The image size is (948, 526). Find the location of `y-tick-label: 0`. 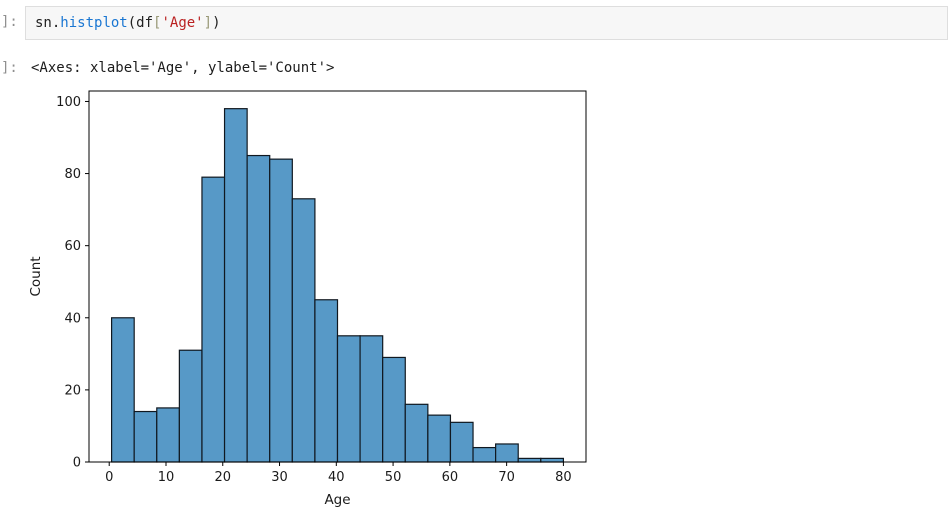

y-tick-label: 0 is located at coordinates (77, 463).